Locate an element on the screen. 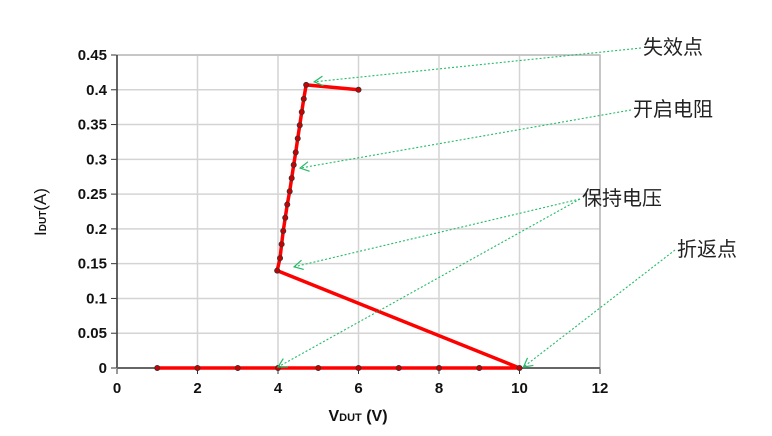 The image size is (772, 436). x-tick-label: 2 is located at coordinates (197, 388).